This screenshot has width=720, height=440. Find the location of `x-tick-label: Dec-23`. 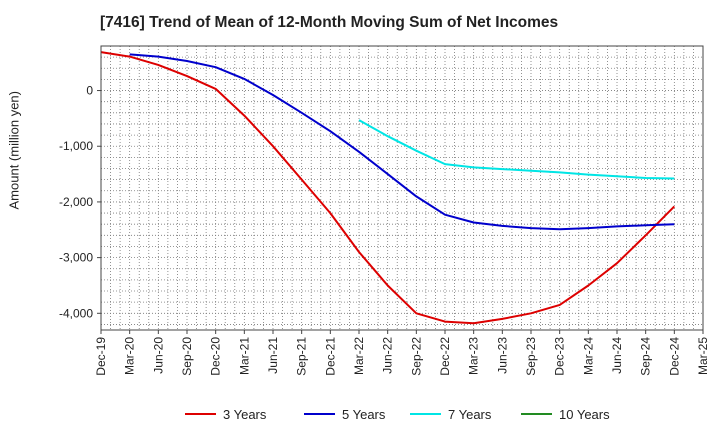

x-tick-label: Dec-23 is located at coordinates (560, 356).